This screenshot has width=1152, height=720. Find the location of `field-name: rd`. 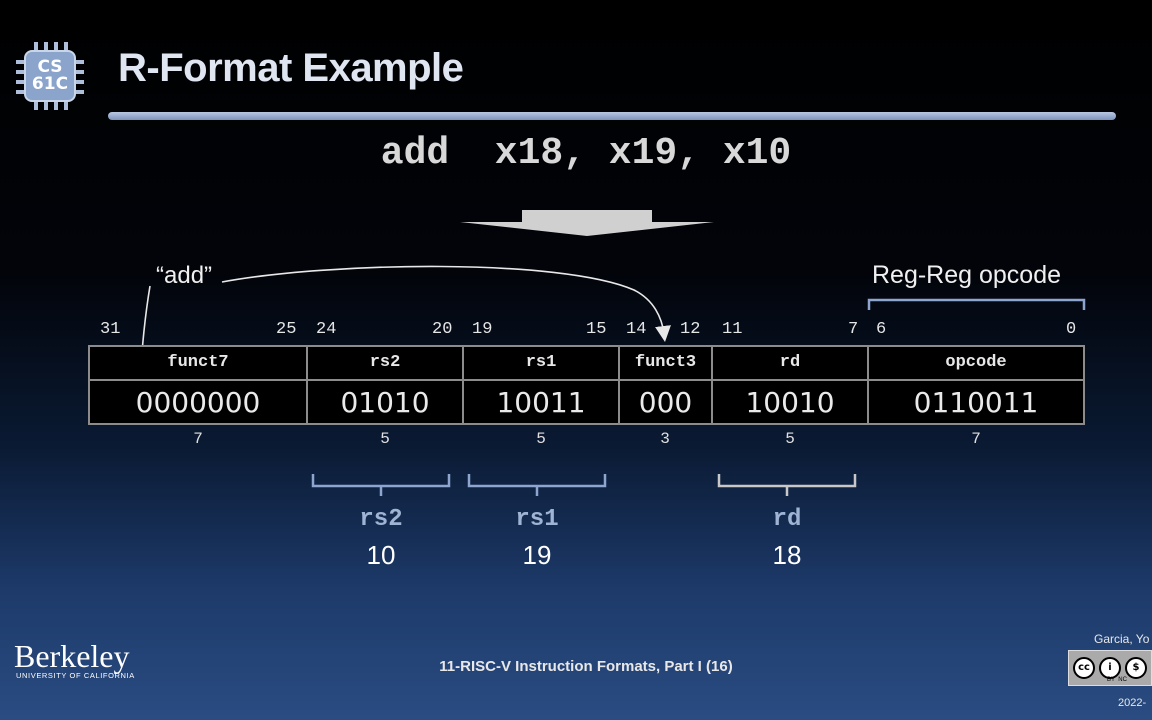

field-name: rd is located at coordinates (790, 364).